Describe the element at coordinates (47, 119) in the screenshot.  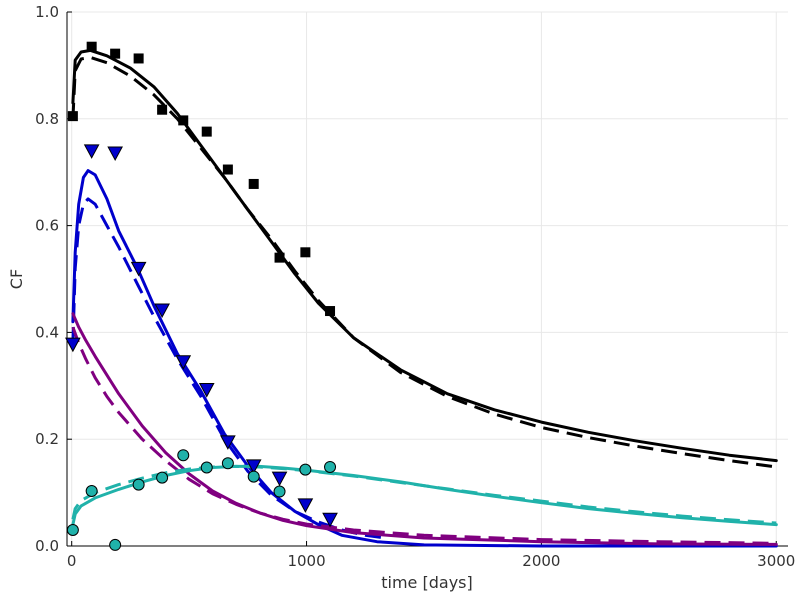
I see `y-tick-label: 0.8` at that location.